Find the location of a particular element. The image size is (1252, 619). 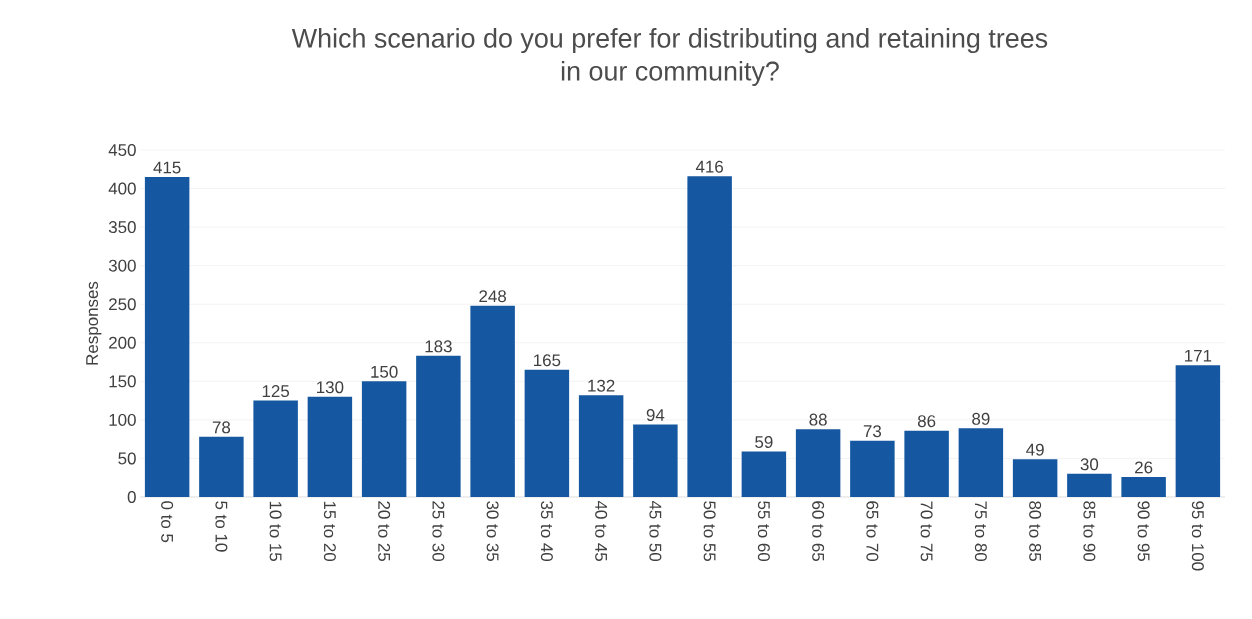

x-tick-label: 75 to 80 is located at coordinates (980, 531).